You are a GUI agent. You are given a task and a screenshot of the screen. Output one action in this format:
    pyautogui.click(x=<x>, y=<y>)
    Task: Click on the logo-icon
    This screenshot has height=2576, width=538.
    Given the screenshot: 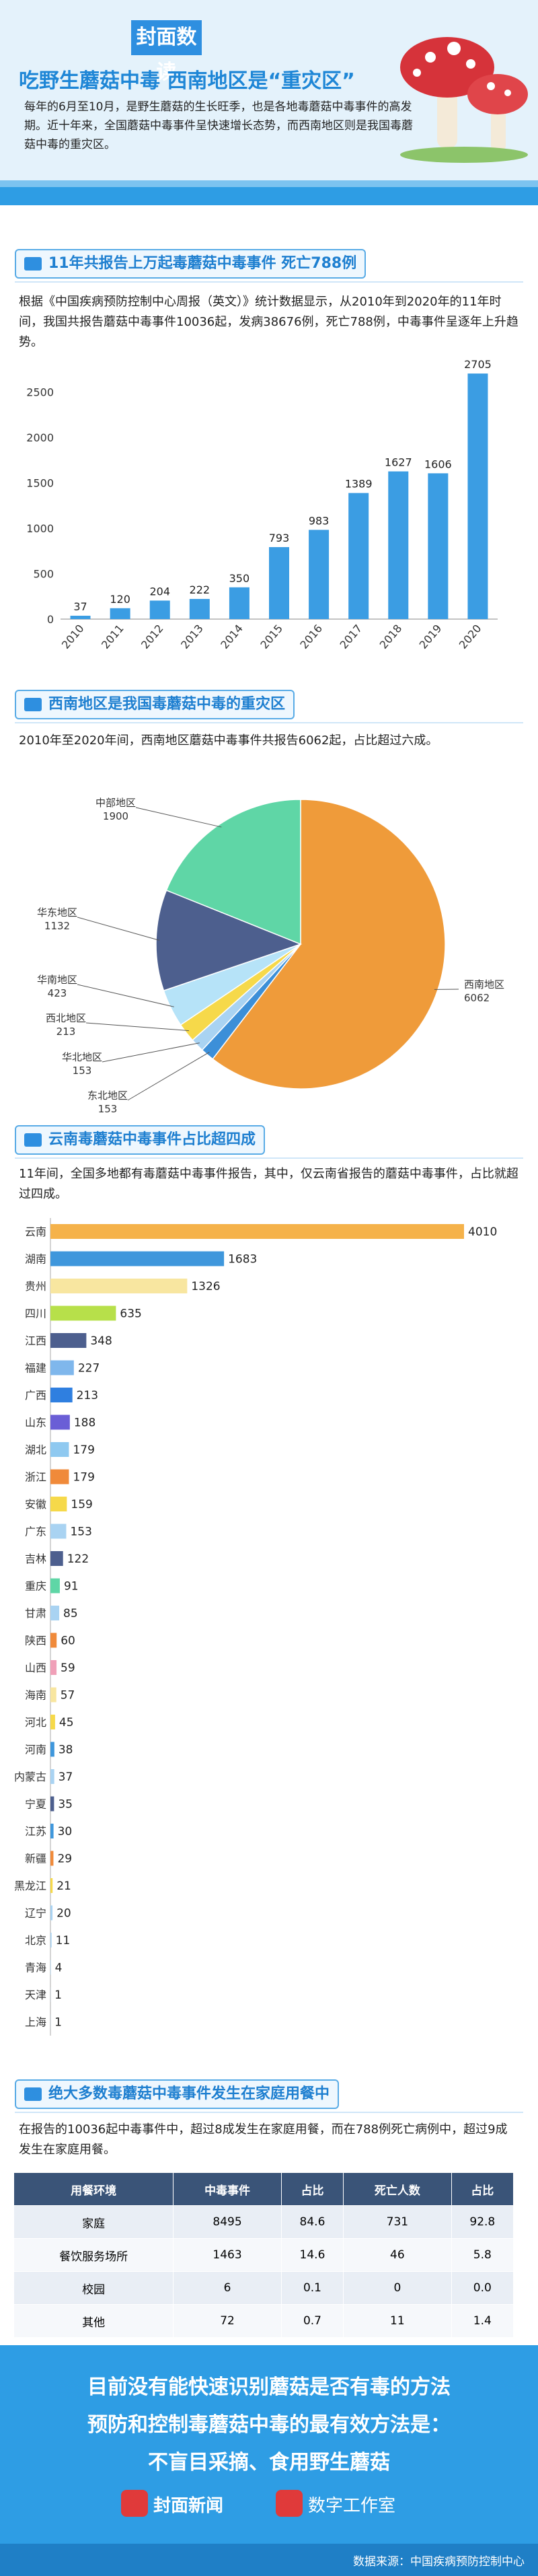 What is the action you would take?
    pyautogui.click(x=134, y=2503)
    